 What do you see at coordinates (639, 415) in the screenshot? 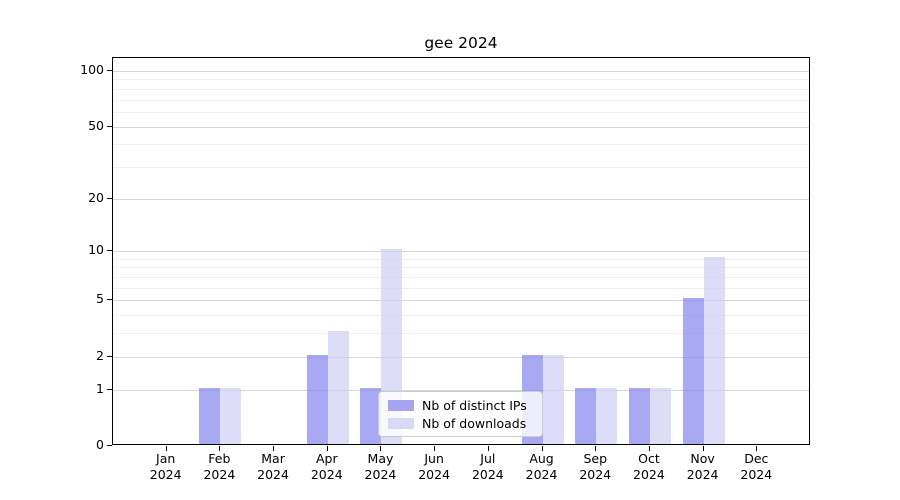
I see `bar-distinct-ips-oct` at bounding box center [639, 415].